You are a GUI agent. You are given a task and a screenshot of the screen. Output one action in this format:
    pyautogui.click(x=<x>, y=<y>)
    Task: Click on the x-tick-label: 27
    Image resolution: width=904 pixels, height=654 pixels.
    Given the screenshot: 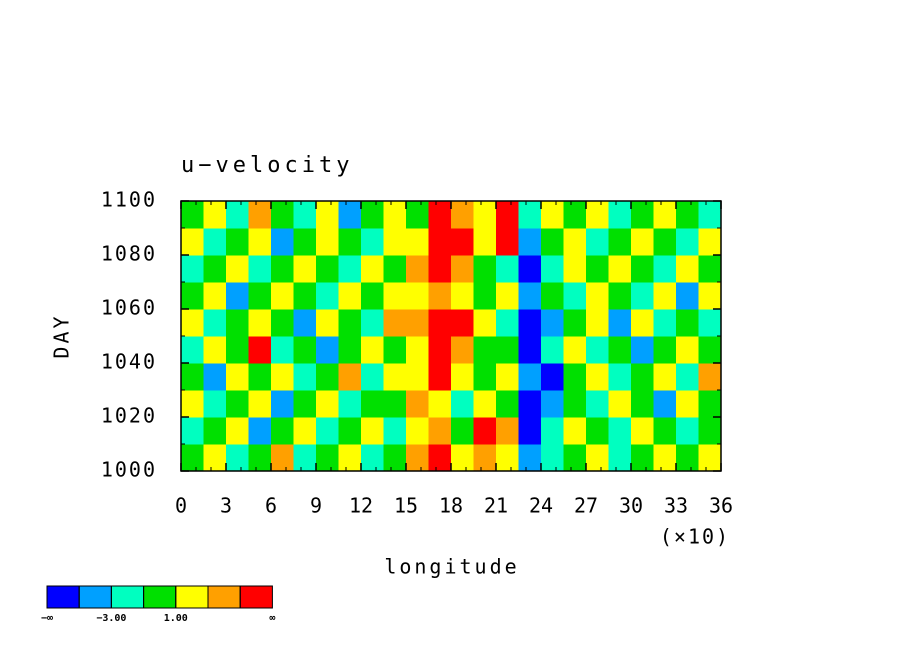 What is the action you would take?
    pyautogui.click(x=586, y=506)
    